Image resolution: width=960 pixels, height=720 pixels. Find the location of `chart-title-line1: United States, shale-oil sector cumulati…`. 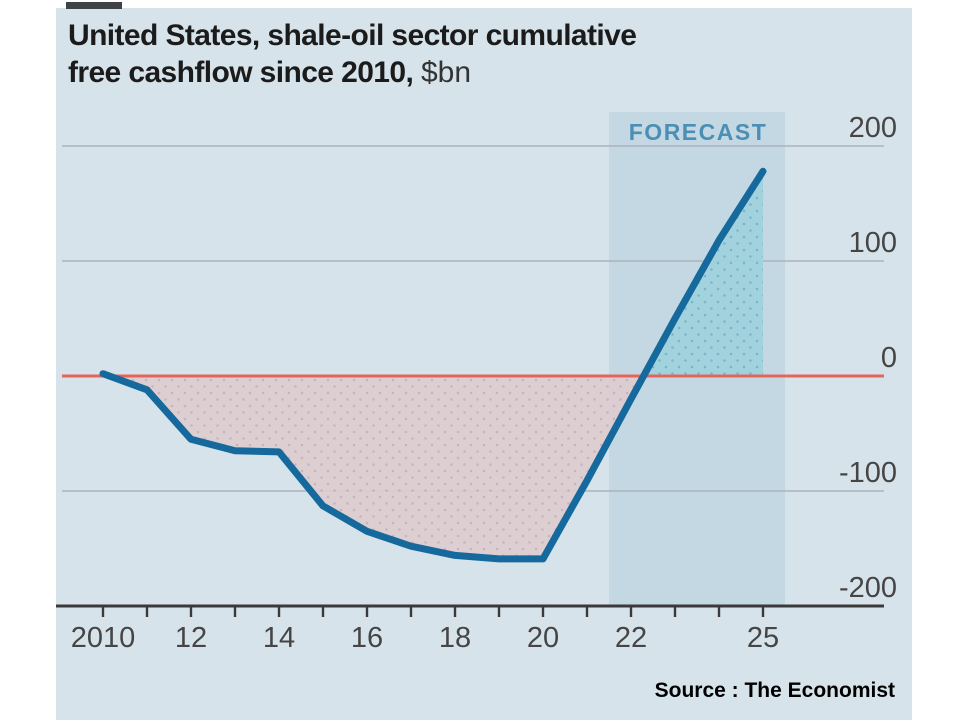

chart-title-line1: United States, shale-oil sector cumulati… is located at coordinates (352, 35).